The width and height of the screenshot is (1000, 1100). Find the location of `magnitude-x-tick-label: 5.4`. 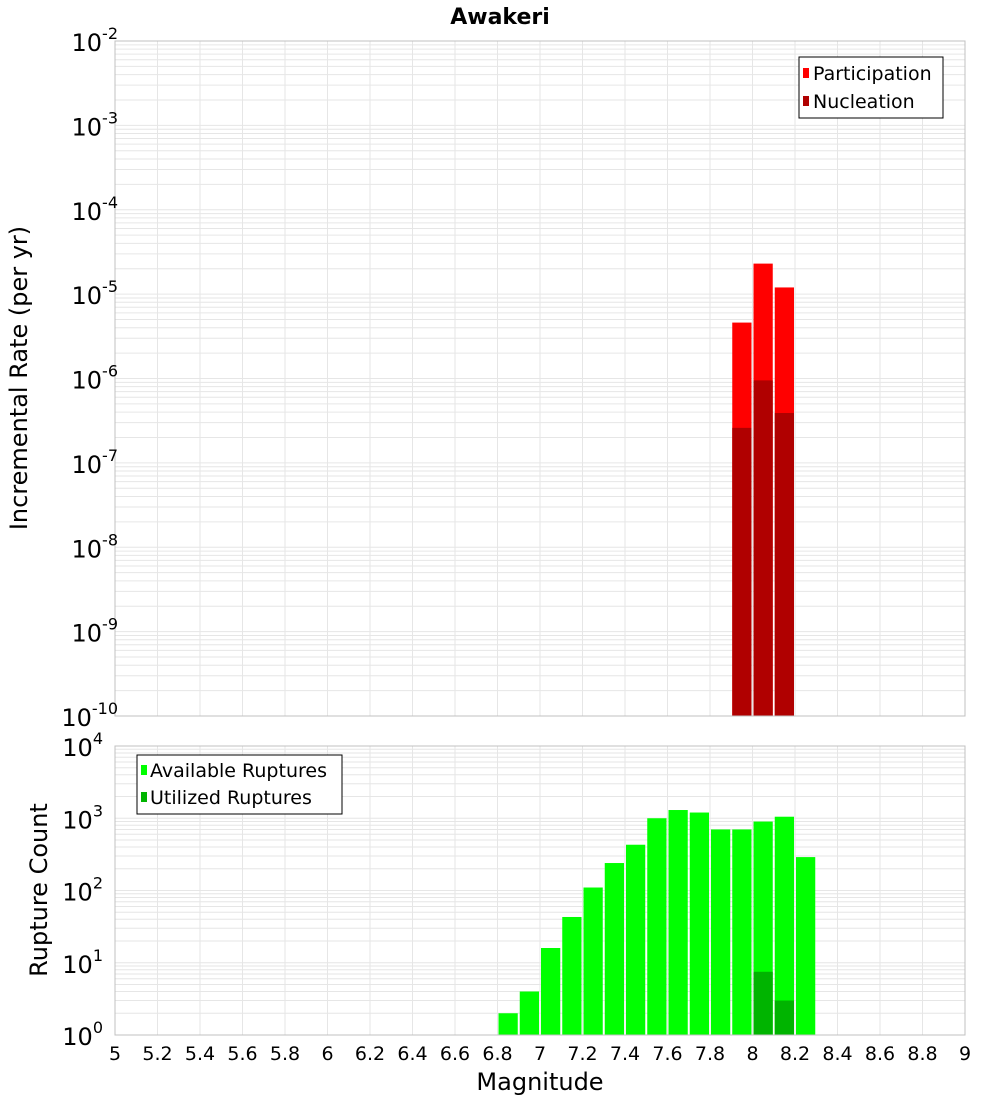

magnitude-x-tick-label: 5.4 is located at coordinates (200, 1054).